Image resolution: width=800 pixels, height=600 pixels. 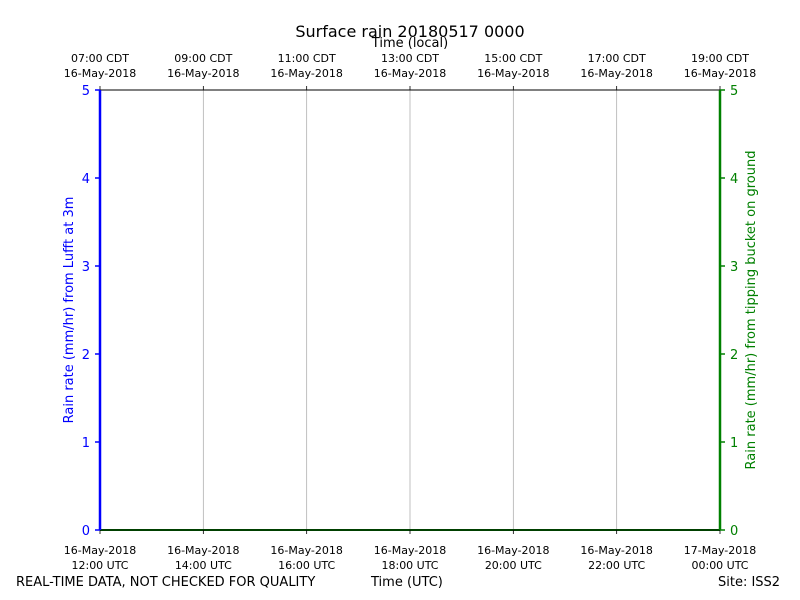 I want to click on quality-disclaimer: REAL-TIME DATA, NOT CHECKED FOR QUALITY, so click(x=166, y=582).